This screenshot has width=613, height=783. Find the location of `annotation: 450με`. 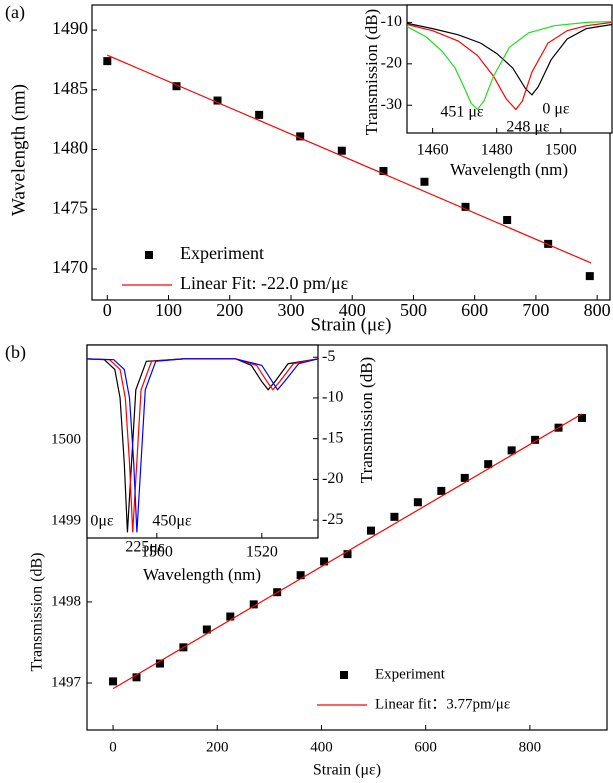

annotation: 450με is located at coordinates (172, 521).